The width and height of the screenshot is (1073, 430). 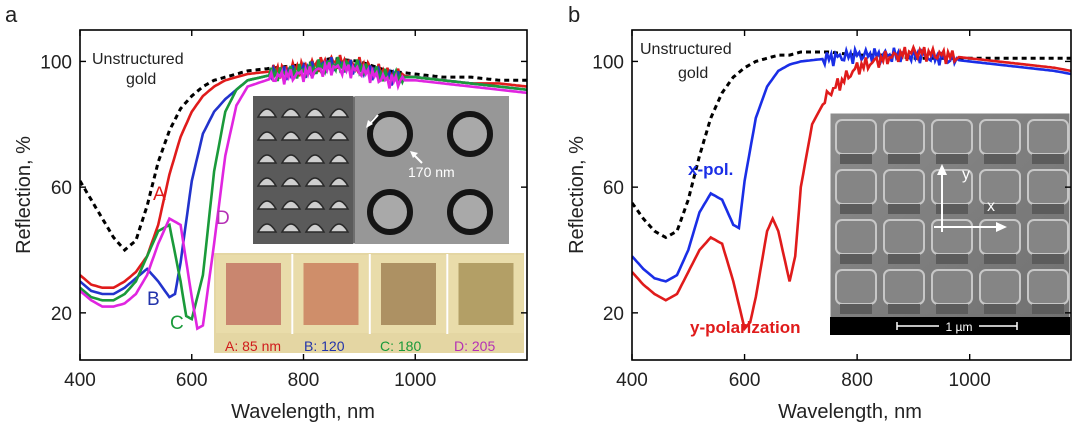 I want to click on sem-b-y-label: y, so click(x=966, y=174).